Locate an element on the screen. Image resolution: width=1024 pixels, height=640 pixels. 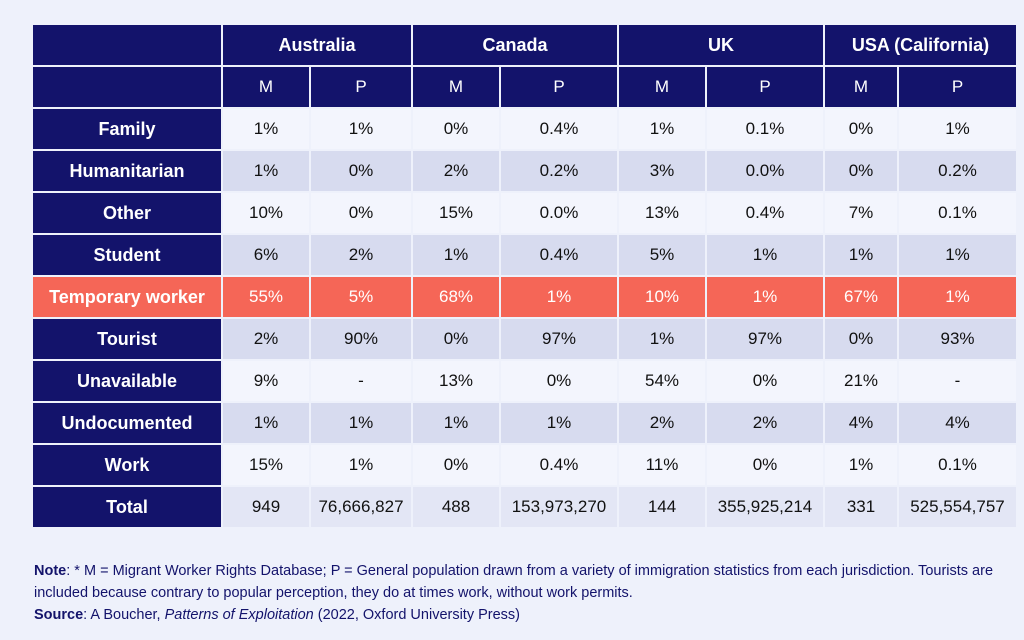
source-title: Patterns of Exploitation is located at coordinates (239, 615).